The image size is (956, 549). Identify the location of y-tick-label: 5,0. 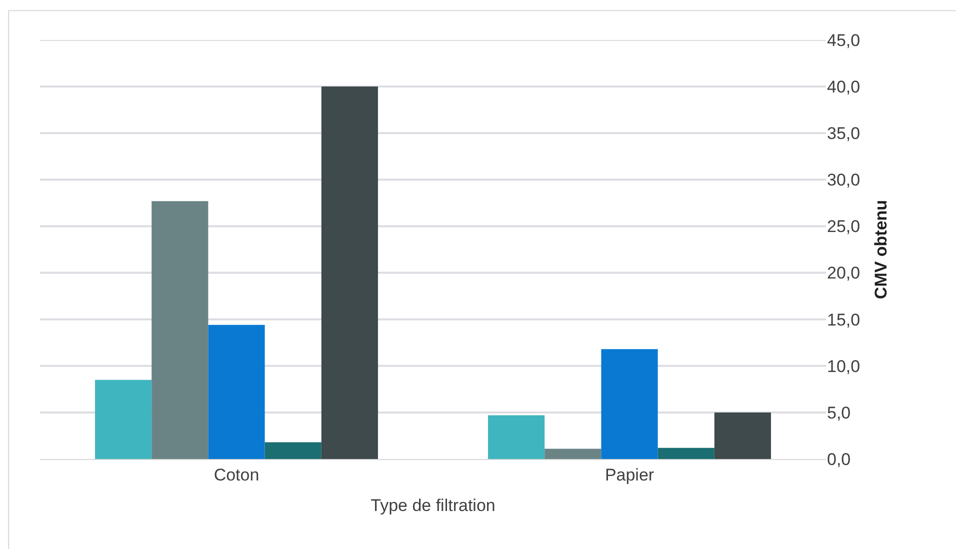
(839, 412).